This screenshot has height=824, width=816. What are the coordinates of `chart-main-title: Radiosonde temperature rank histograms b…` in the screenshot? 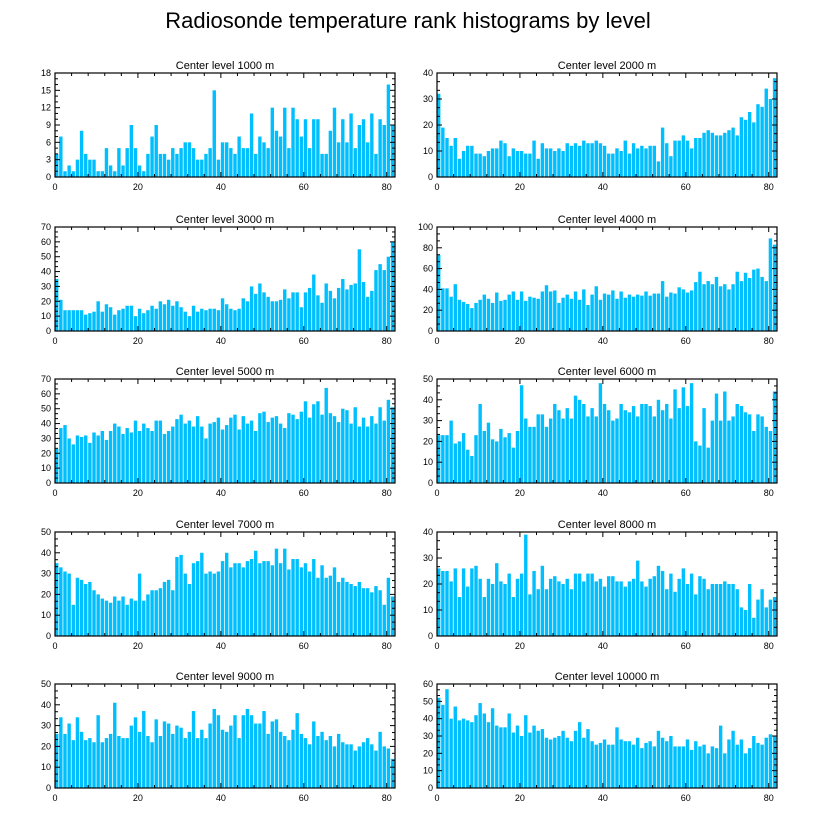 It's located at (408, 20).